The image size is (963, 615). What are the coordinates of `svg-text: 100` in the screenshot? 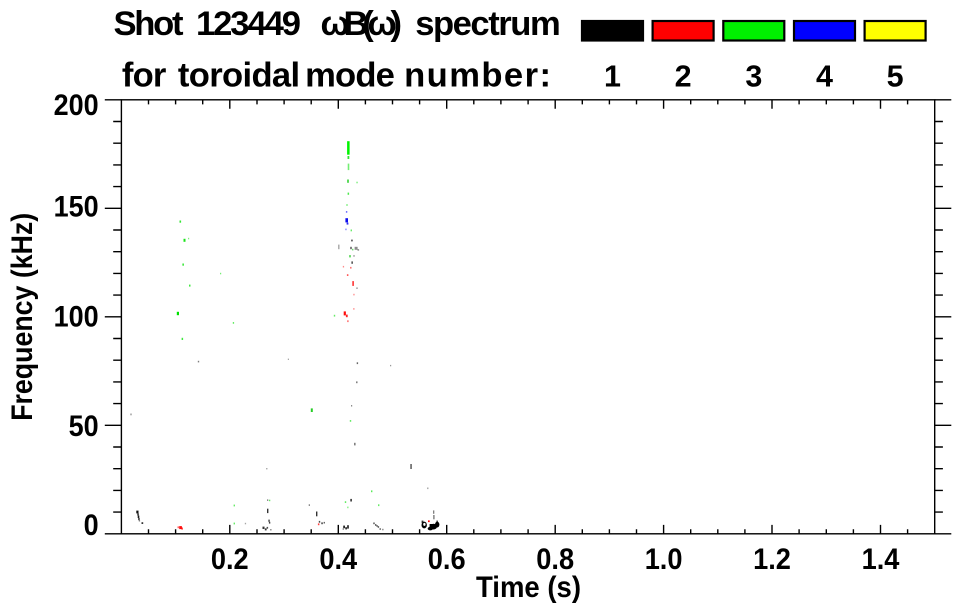 It's located at (76, 317).